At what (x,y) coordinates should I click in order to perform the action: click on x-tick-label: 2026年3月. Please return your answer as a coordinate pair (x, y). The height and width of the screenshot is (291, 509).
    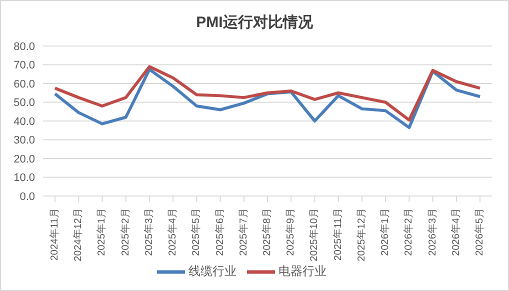
    Looking at the image, I should click on (432, 232).